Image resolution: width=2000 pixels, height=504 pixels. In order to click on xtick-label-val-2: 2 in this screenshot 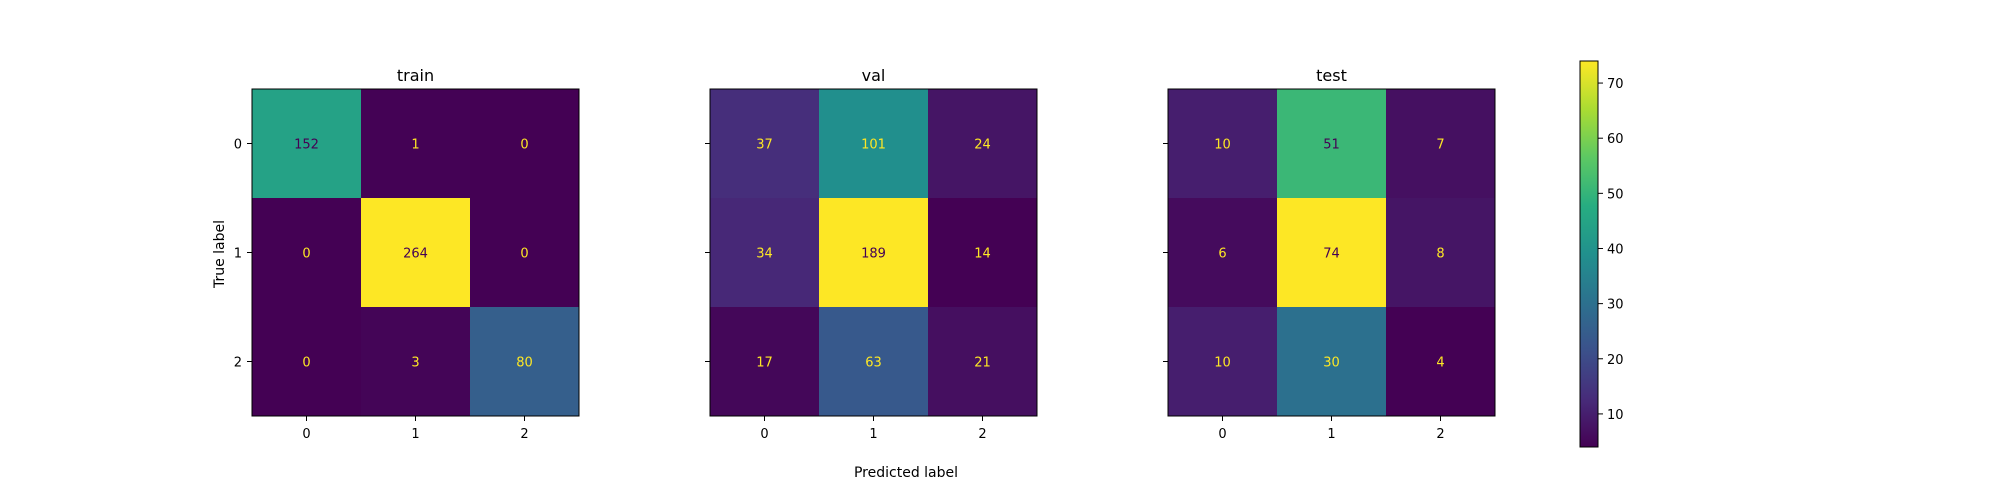, I will do `click(982, 434)`.